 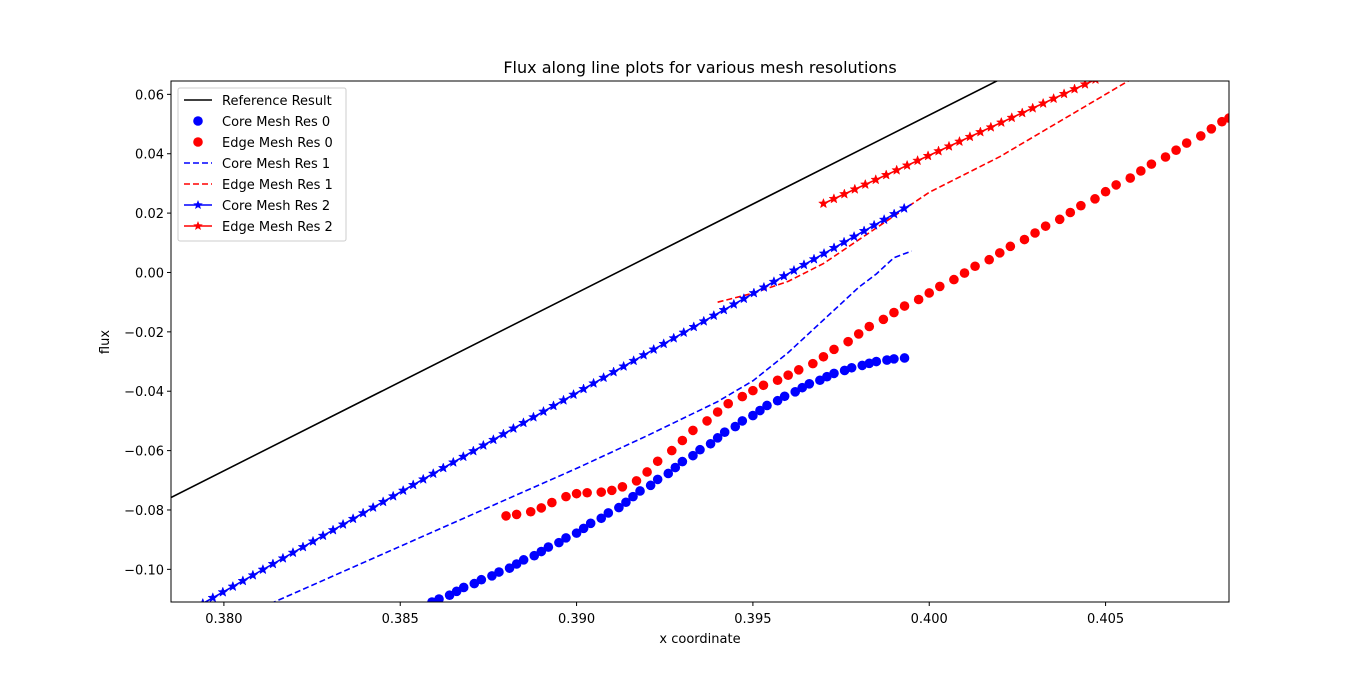 I want to click on y-tick-label: 0.00, so click(x=149, y=273).